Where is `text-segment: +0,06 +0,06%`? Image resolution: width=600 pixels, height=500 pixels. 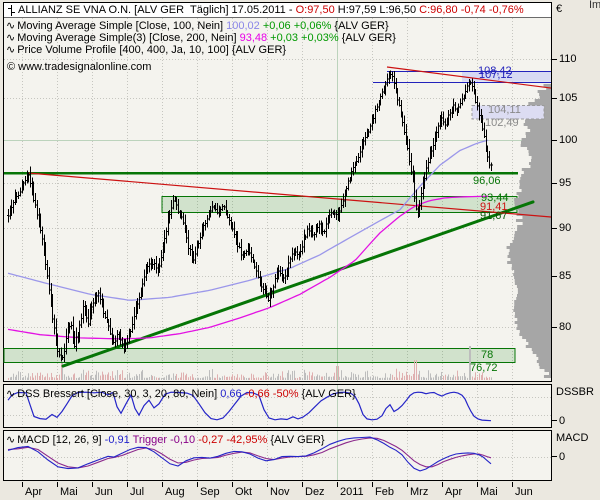
text-segment: +0,06 +0,06% is located at coordinates (298, 25).